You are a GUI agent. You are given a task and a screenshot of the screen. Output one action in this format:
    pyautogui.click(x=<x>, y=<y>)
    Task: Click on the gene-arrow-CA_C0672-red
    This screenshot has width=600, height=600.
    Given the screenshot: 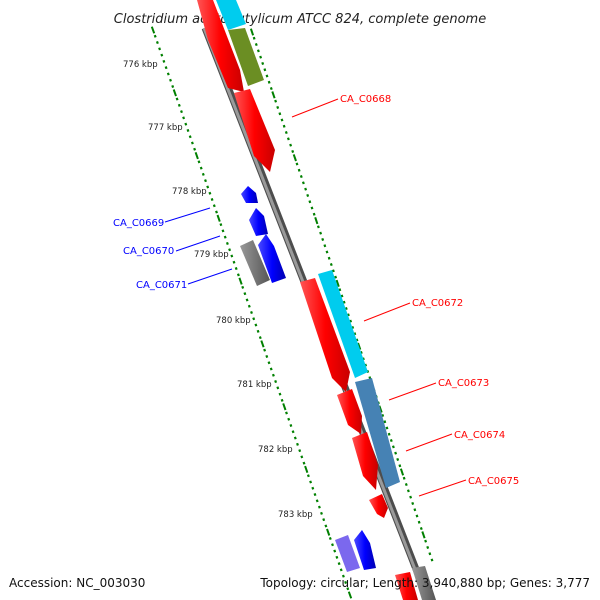 What is the action you would take?
    pyautogui.click(x=325, y=335)
    